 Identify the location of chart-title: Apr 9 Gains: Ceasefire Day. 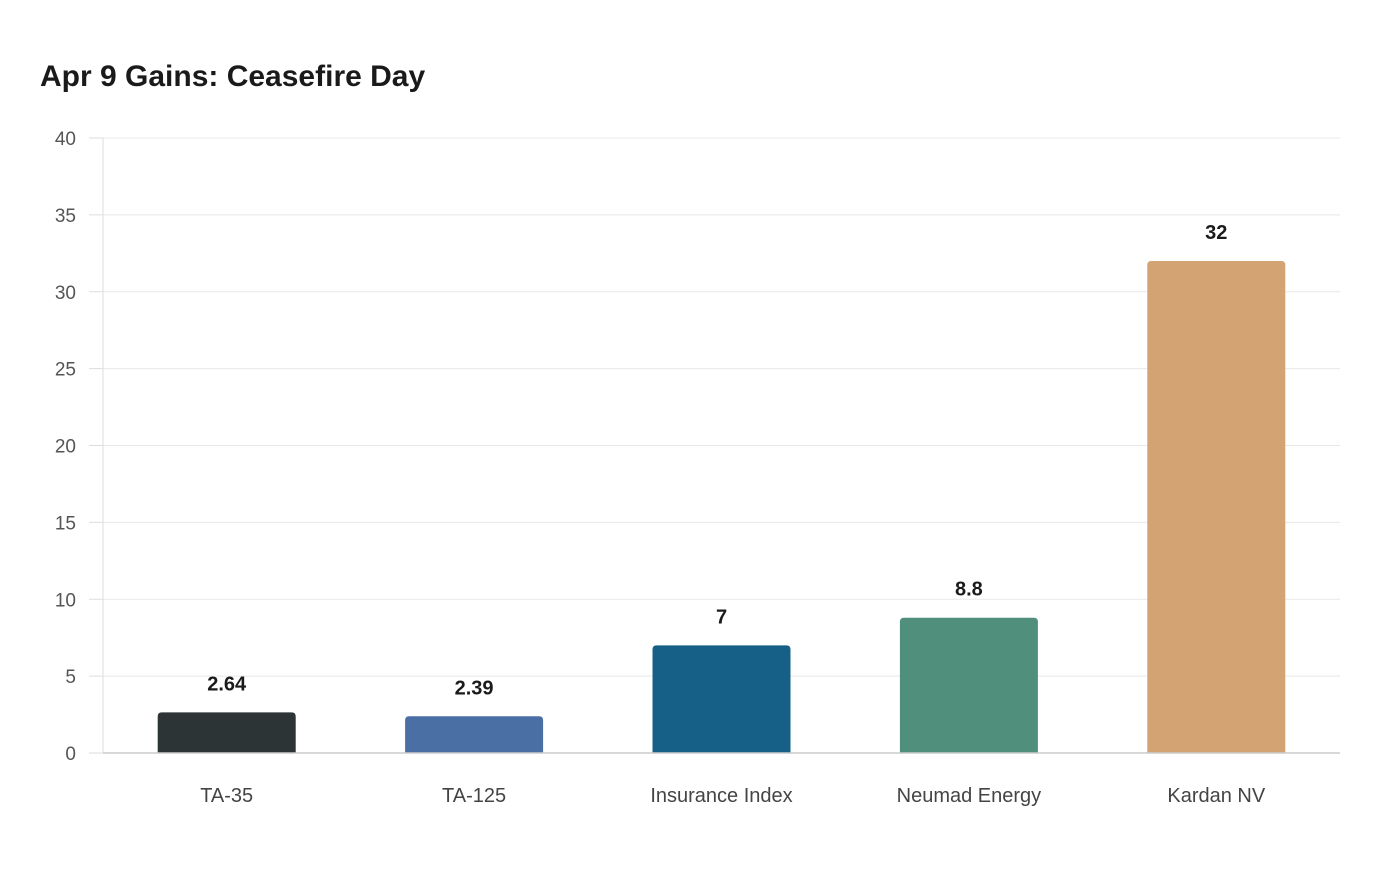
(233, 76).